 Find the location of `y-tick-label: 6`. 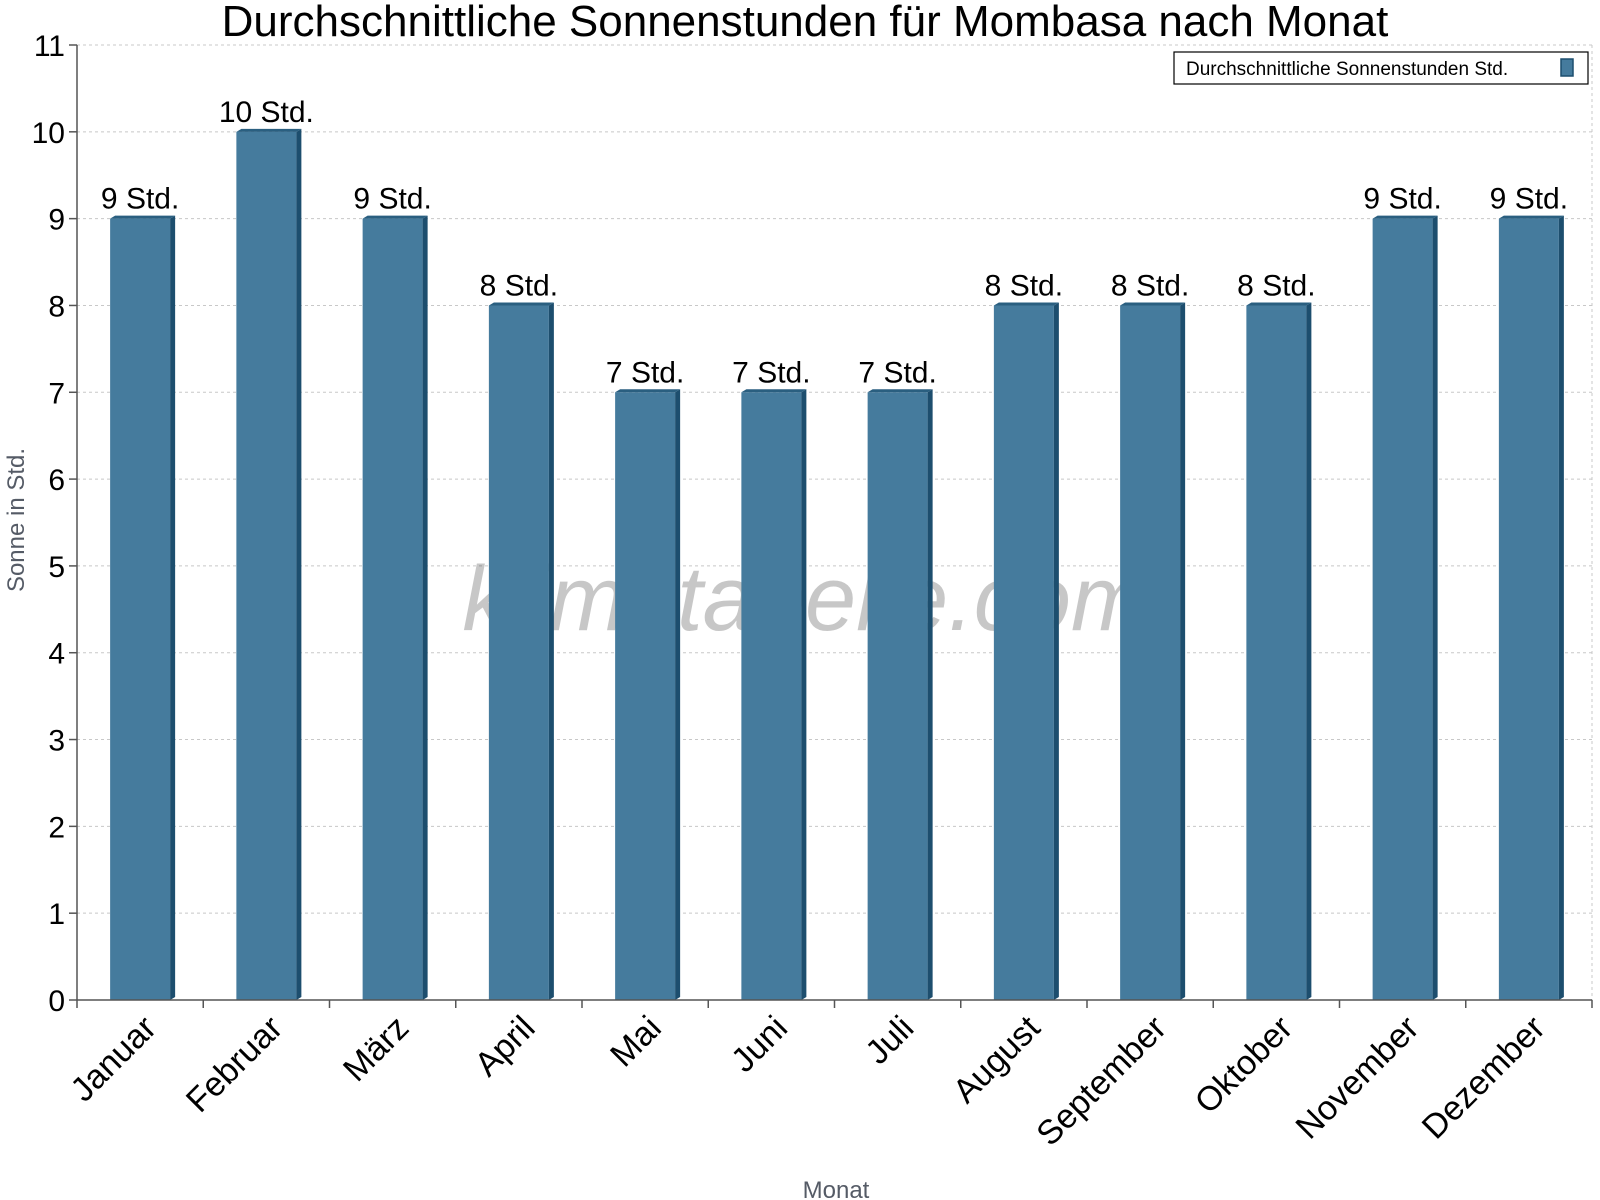

y-tick-label: 6 is located at coordinates (56, 480).